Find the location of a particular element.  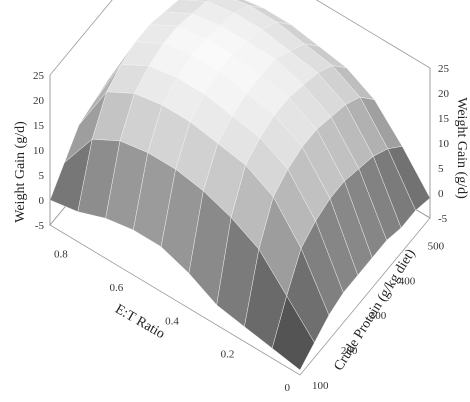

y-tick: 100 is located at coordinates (320, 386).